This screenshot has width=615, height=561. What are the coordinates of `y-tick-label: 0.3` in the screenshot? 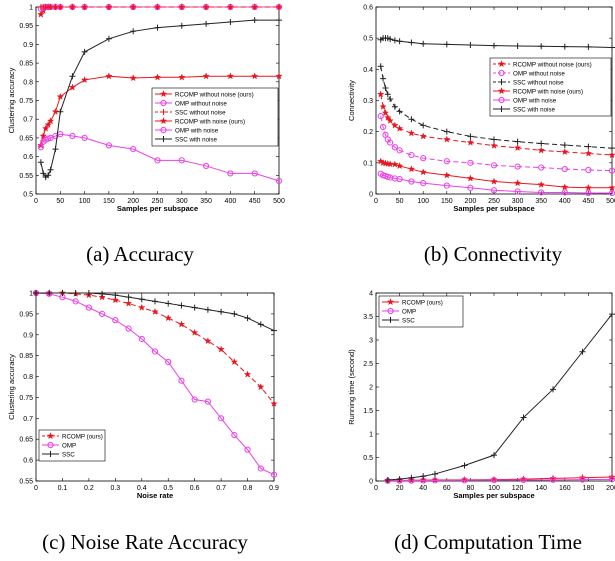 It's located at (368, 101).